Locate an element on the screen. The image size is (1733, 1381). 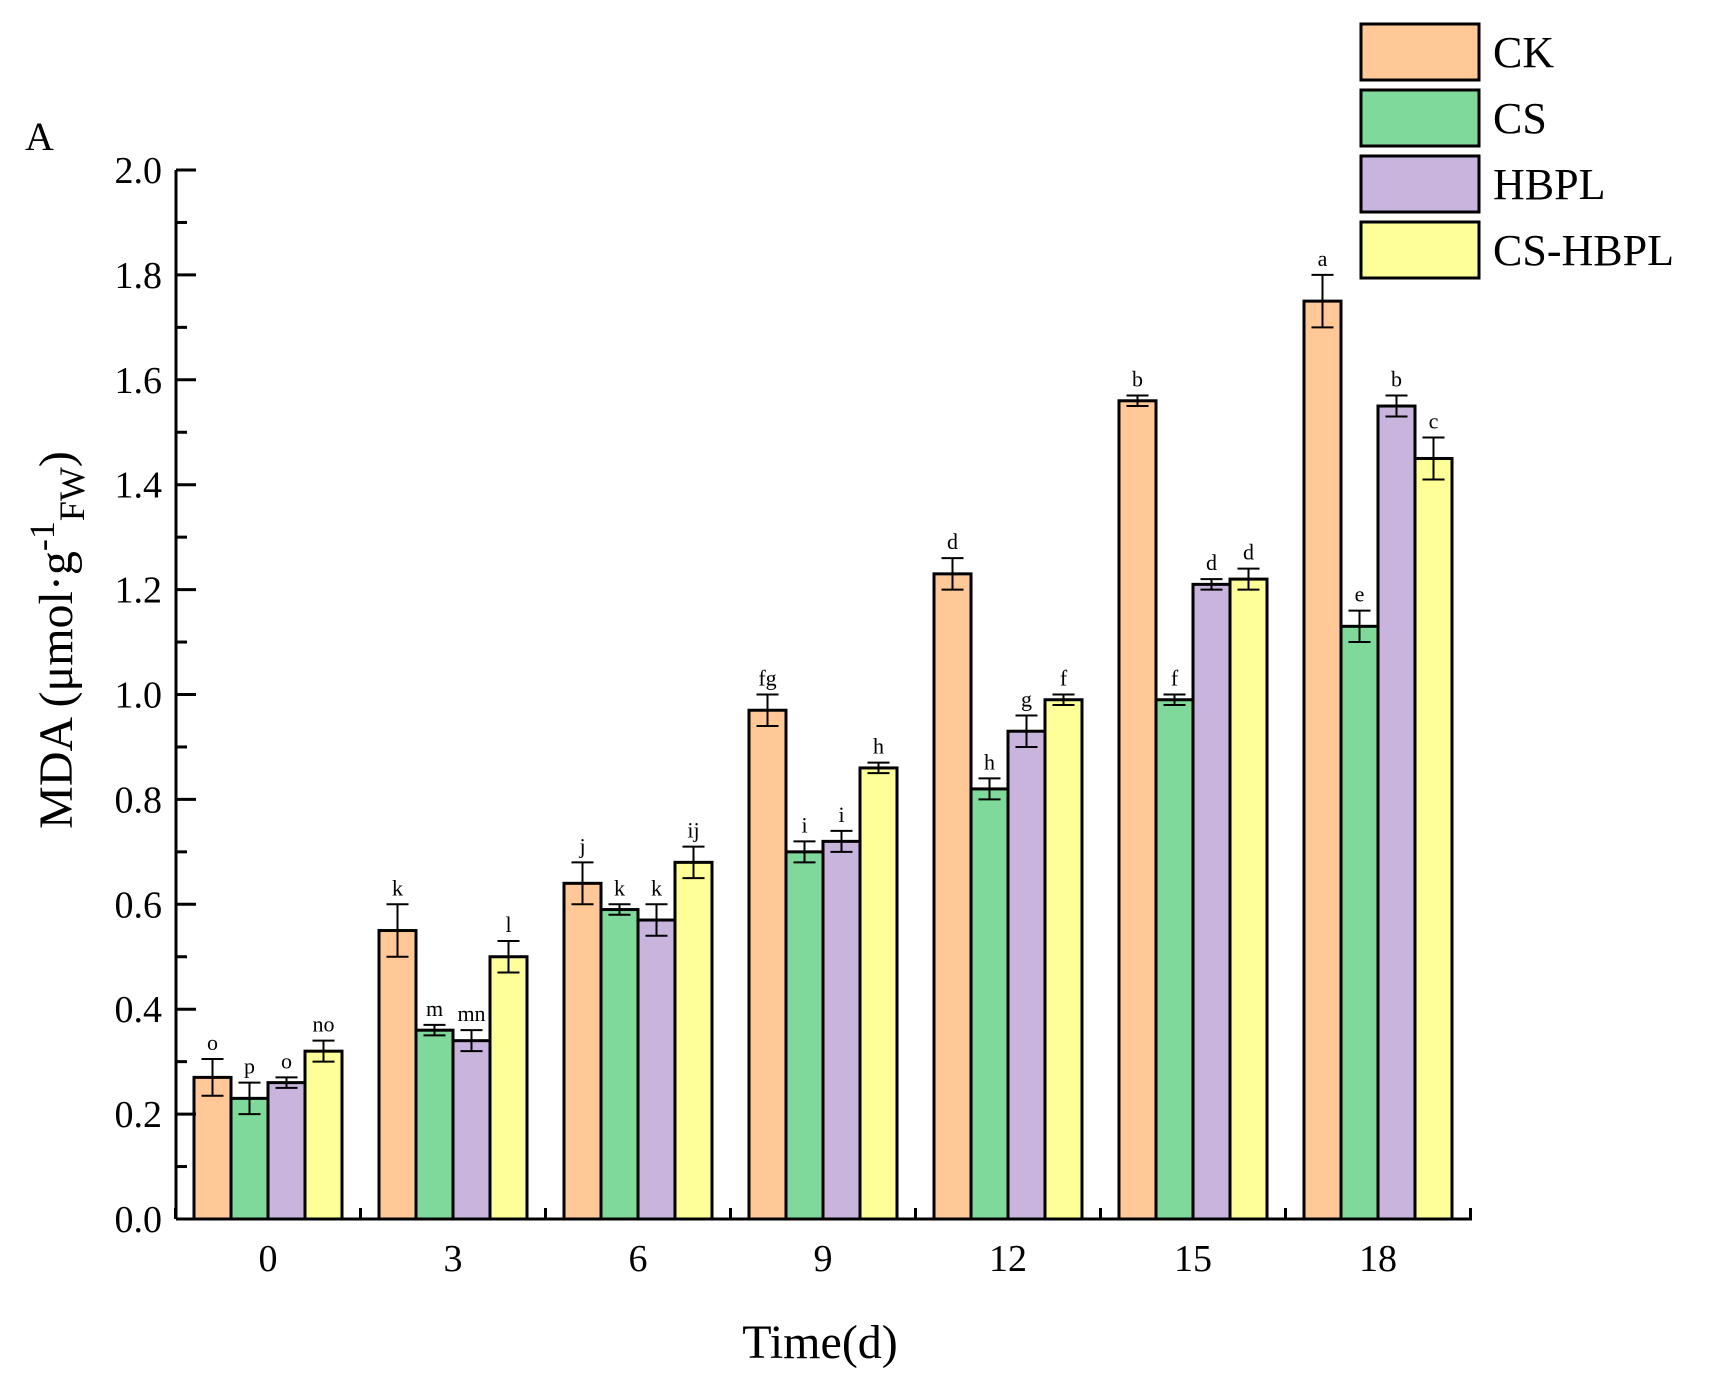
significance-label-HBPL-18: b is located at coordinates (1396, 379).